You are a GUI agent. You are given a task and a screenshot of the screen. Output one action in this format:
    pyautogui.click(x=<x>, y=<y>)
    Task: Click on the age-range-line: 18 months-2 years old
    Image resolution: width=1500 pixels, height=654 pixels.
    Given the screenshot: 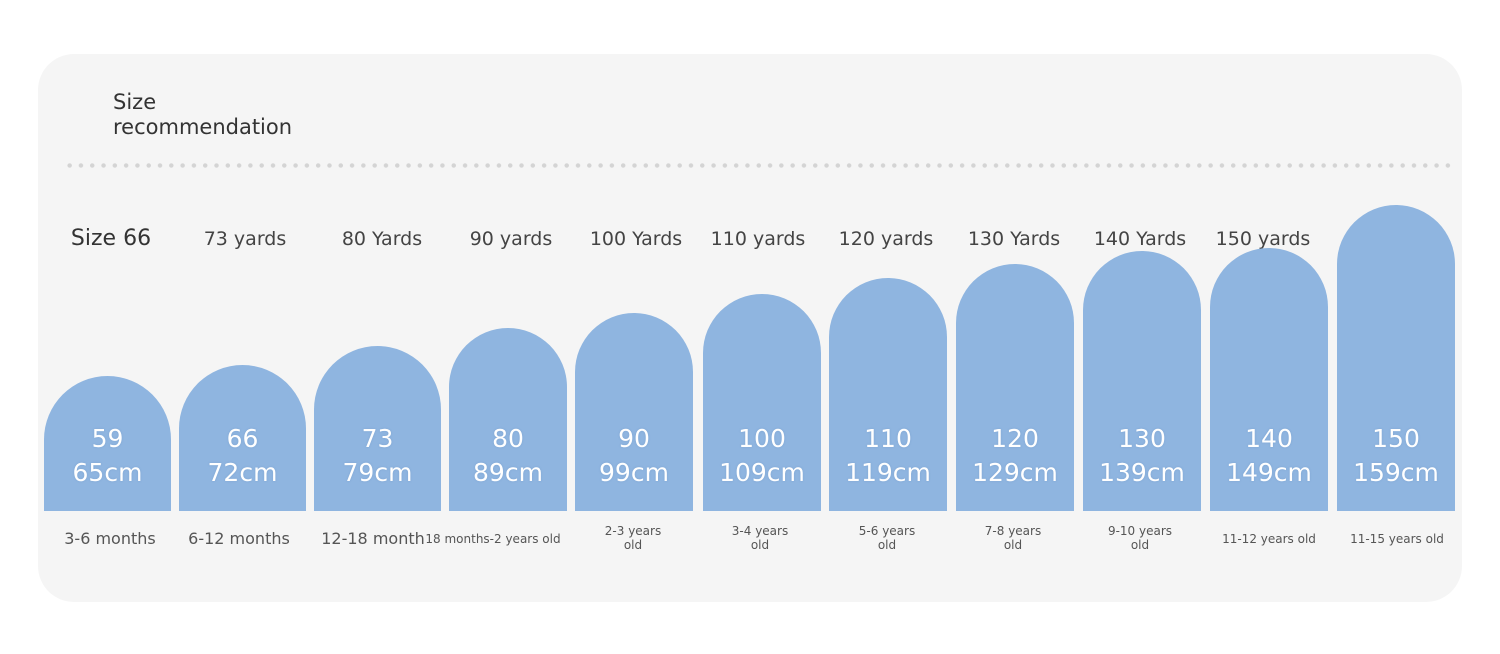 What is the action you would take?
    pyautogui.click(x=493, y=539)
    